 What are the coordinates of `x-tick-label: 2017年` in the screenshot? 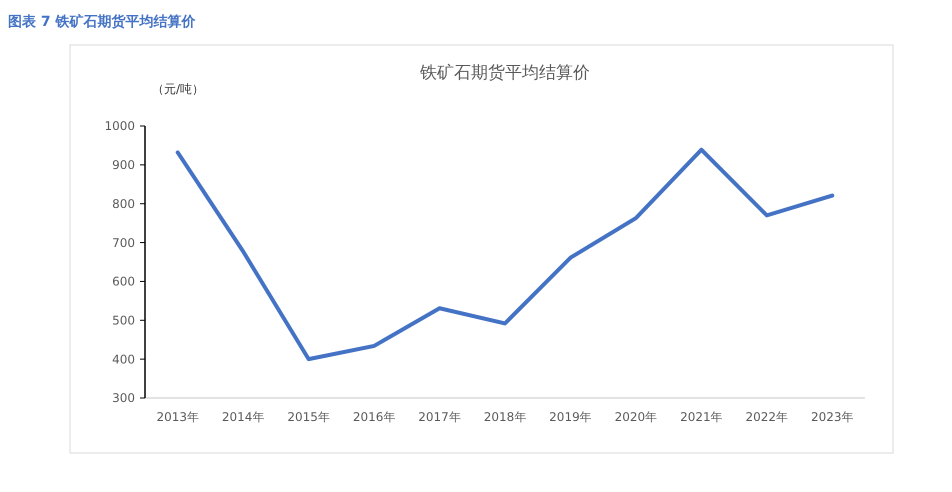 It's located at (439, 417).